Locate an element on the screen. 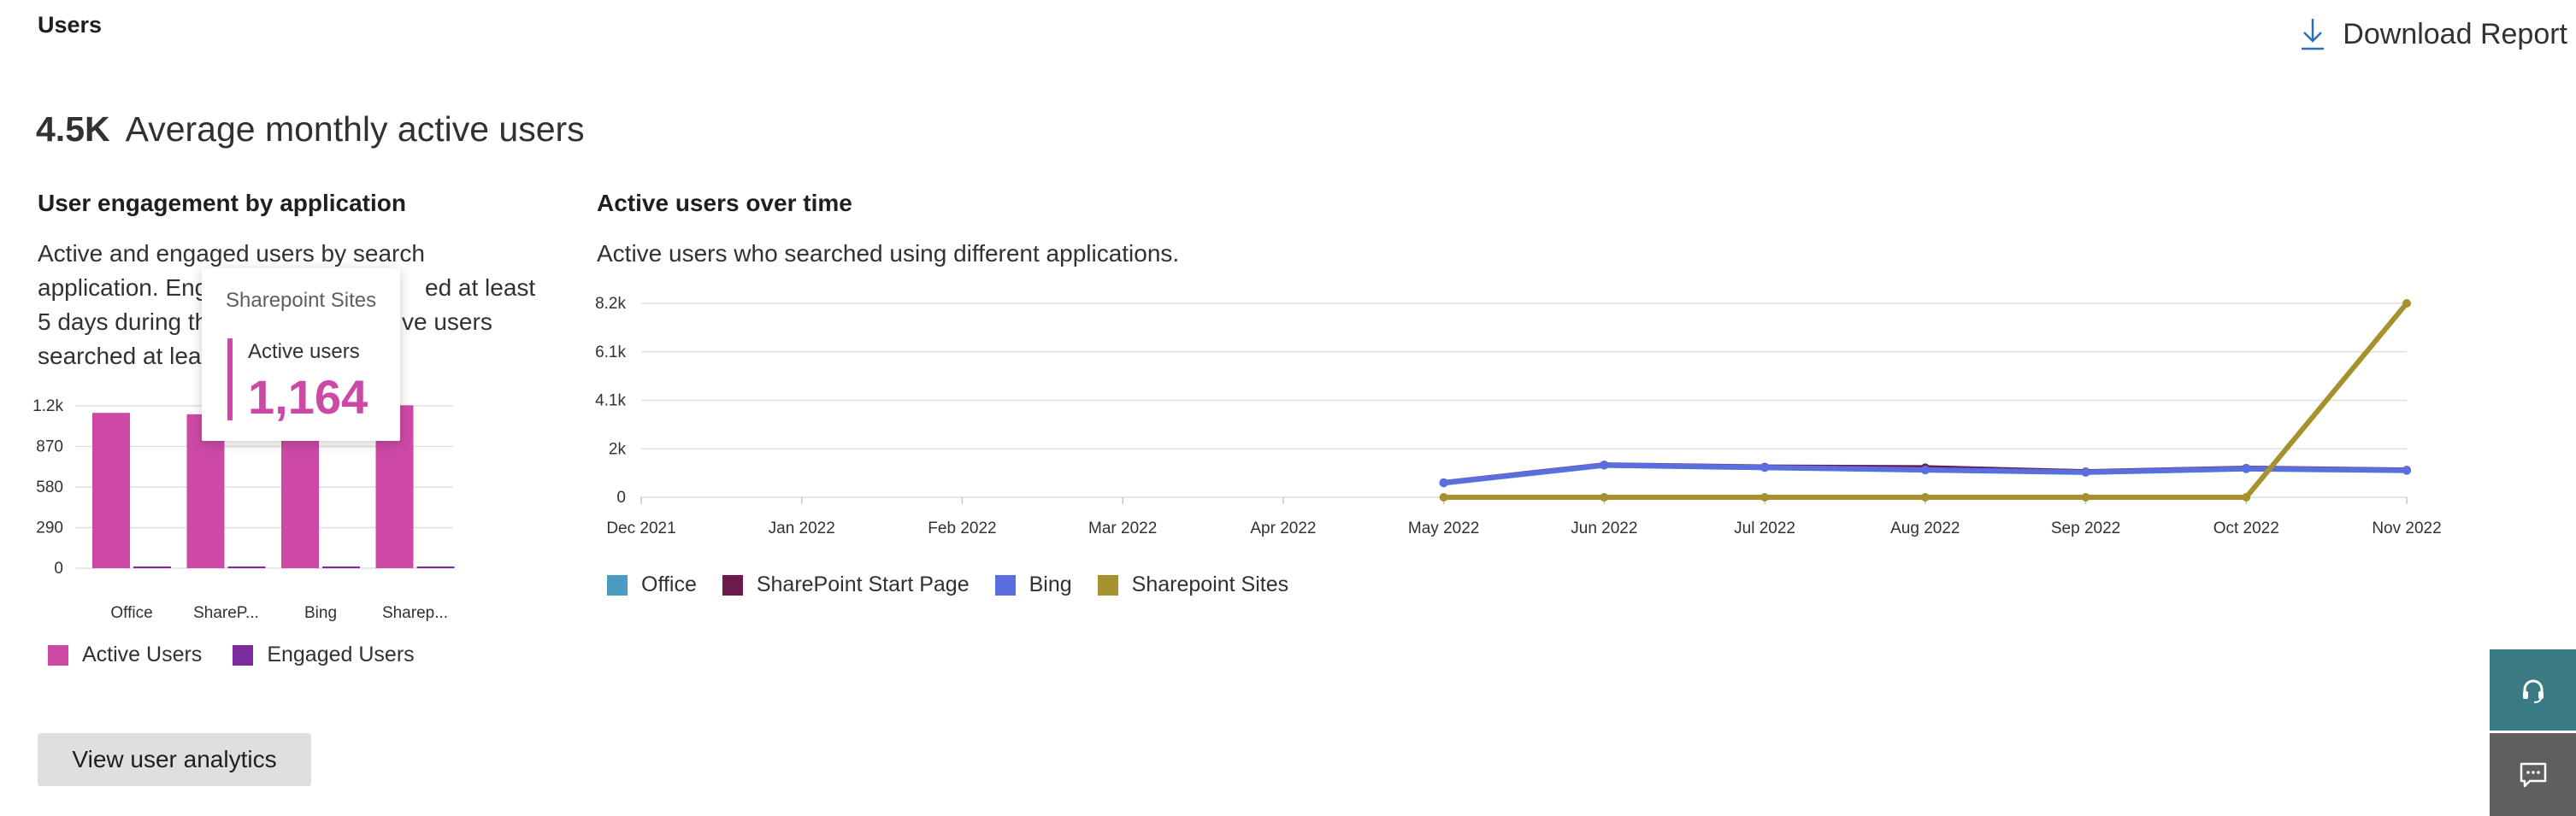 The width and height of the screenshot is (2576, 816). bar-y-tick: 870 is located at coordinates (49, 447).